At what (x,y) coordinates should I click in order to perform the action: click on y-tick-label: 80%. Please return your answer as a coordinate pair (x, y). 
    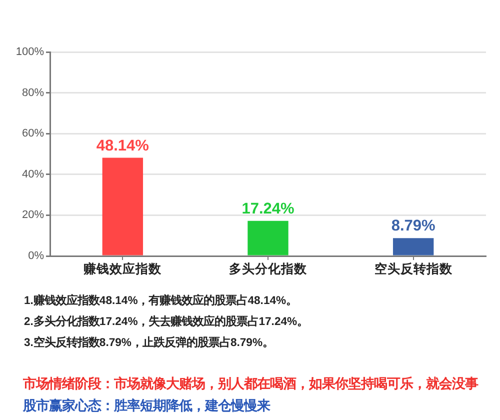
    Looking at the image, I should click on (33, 92).